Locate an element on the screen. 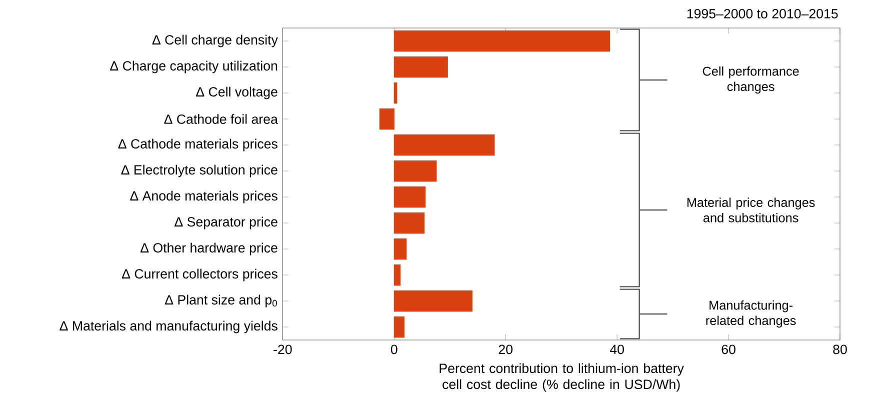  y-tick-label: Δ Separator price is located at coordinates (226, 223).